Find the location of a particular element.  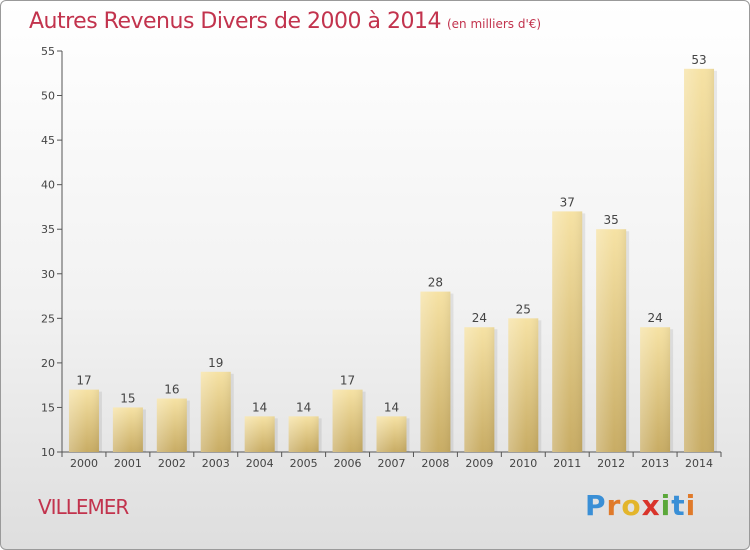

y-tick-label: 45 is located at coordinates (48, 140).